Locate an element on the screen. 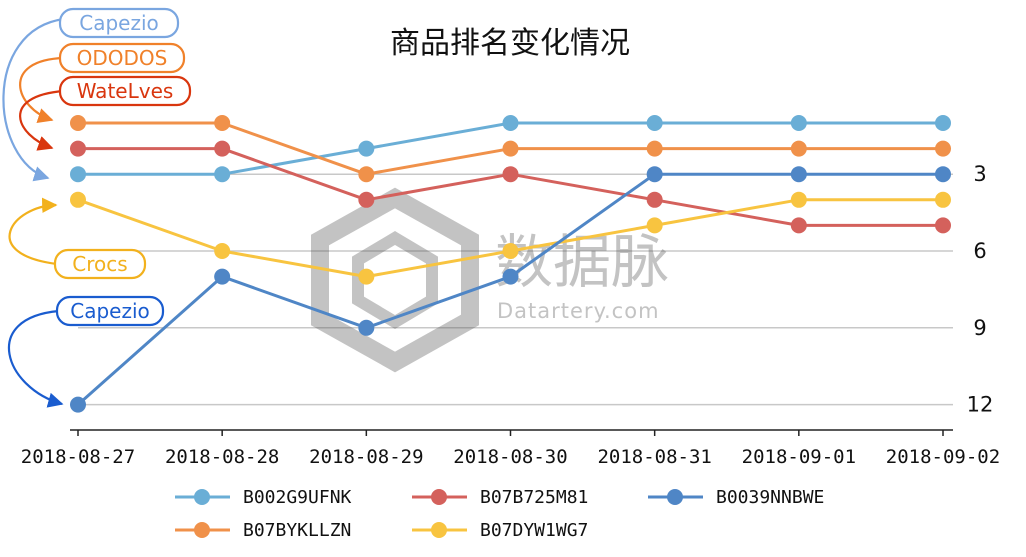  y-tick-label: 3 is located at coordinates (979, 174).